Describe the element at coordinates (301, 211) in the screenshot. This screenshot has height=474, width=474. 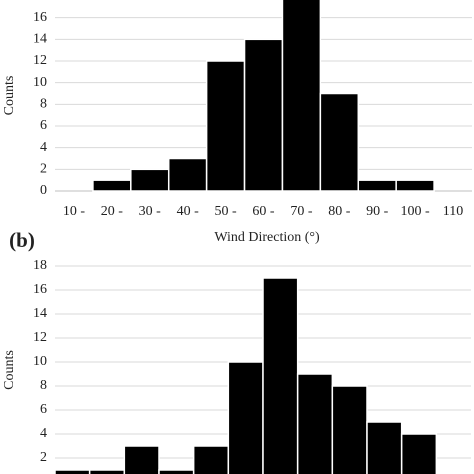
I see `x-tick-label: 70 -` at that location.